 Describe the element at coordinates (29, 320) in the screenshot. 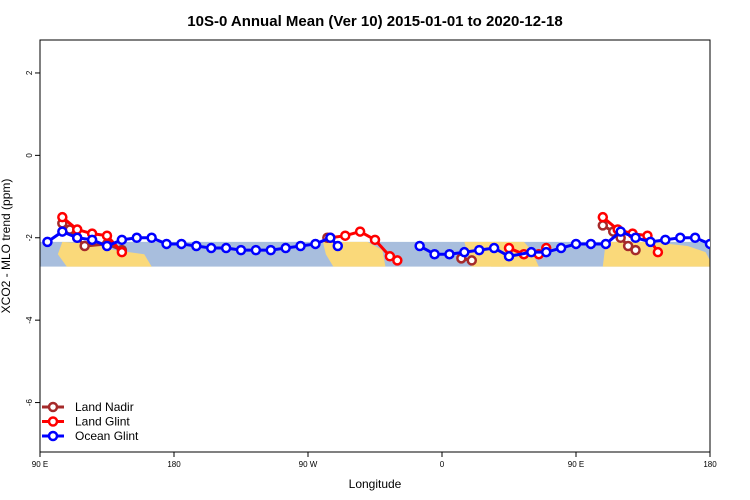

I see `y-tick-label: -4` at that location.